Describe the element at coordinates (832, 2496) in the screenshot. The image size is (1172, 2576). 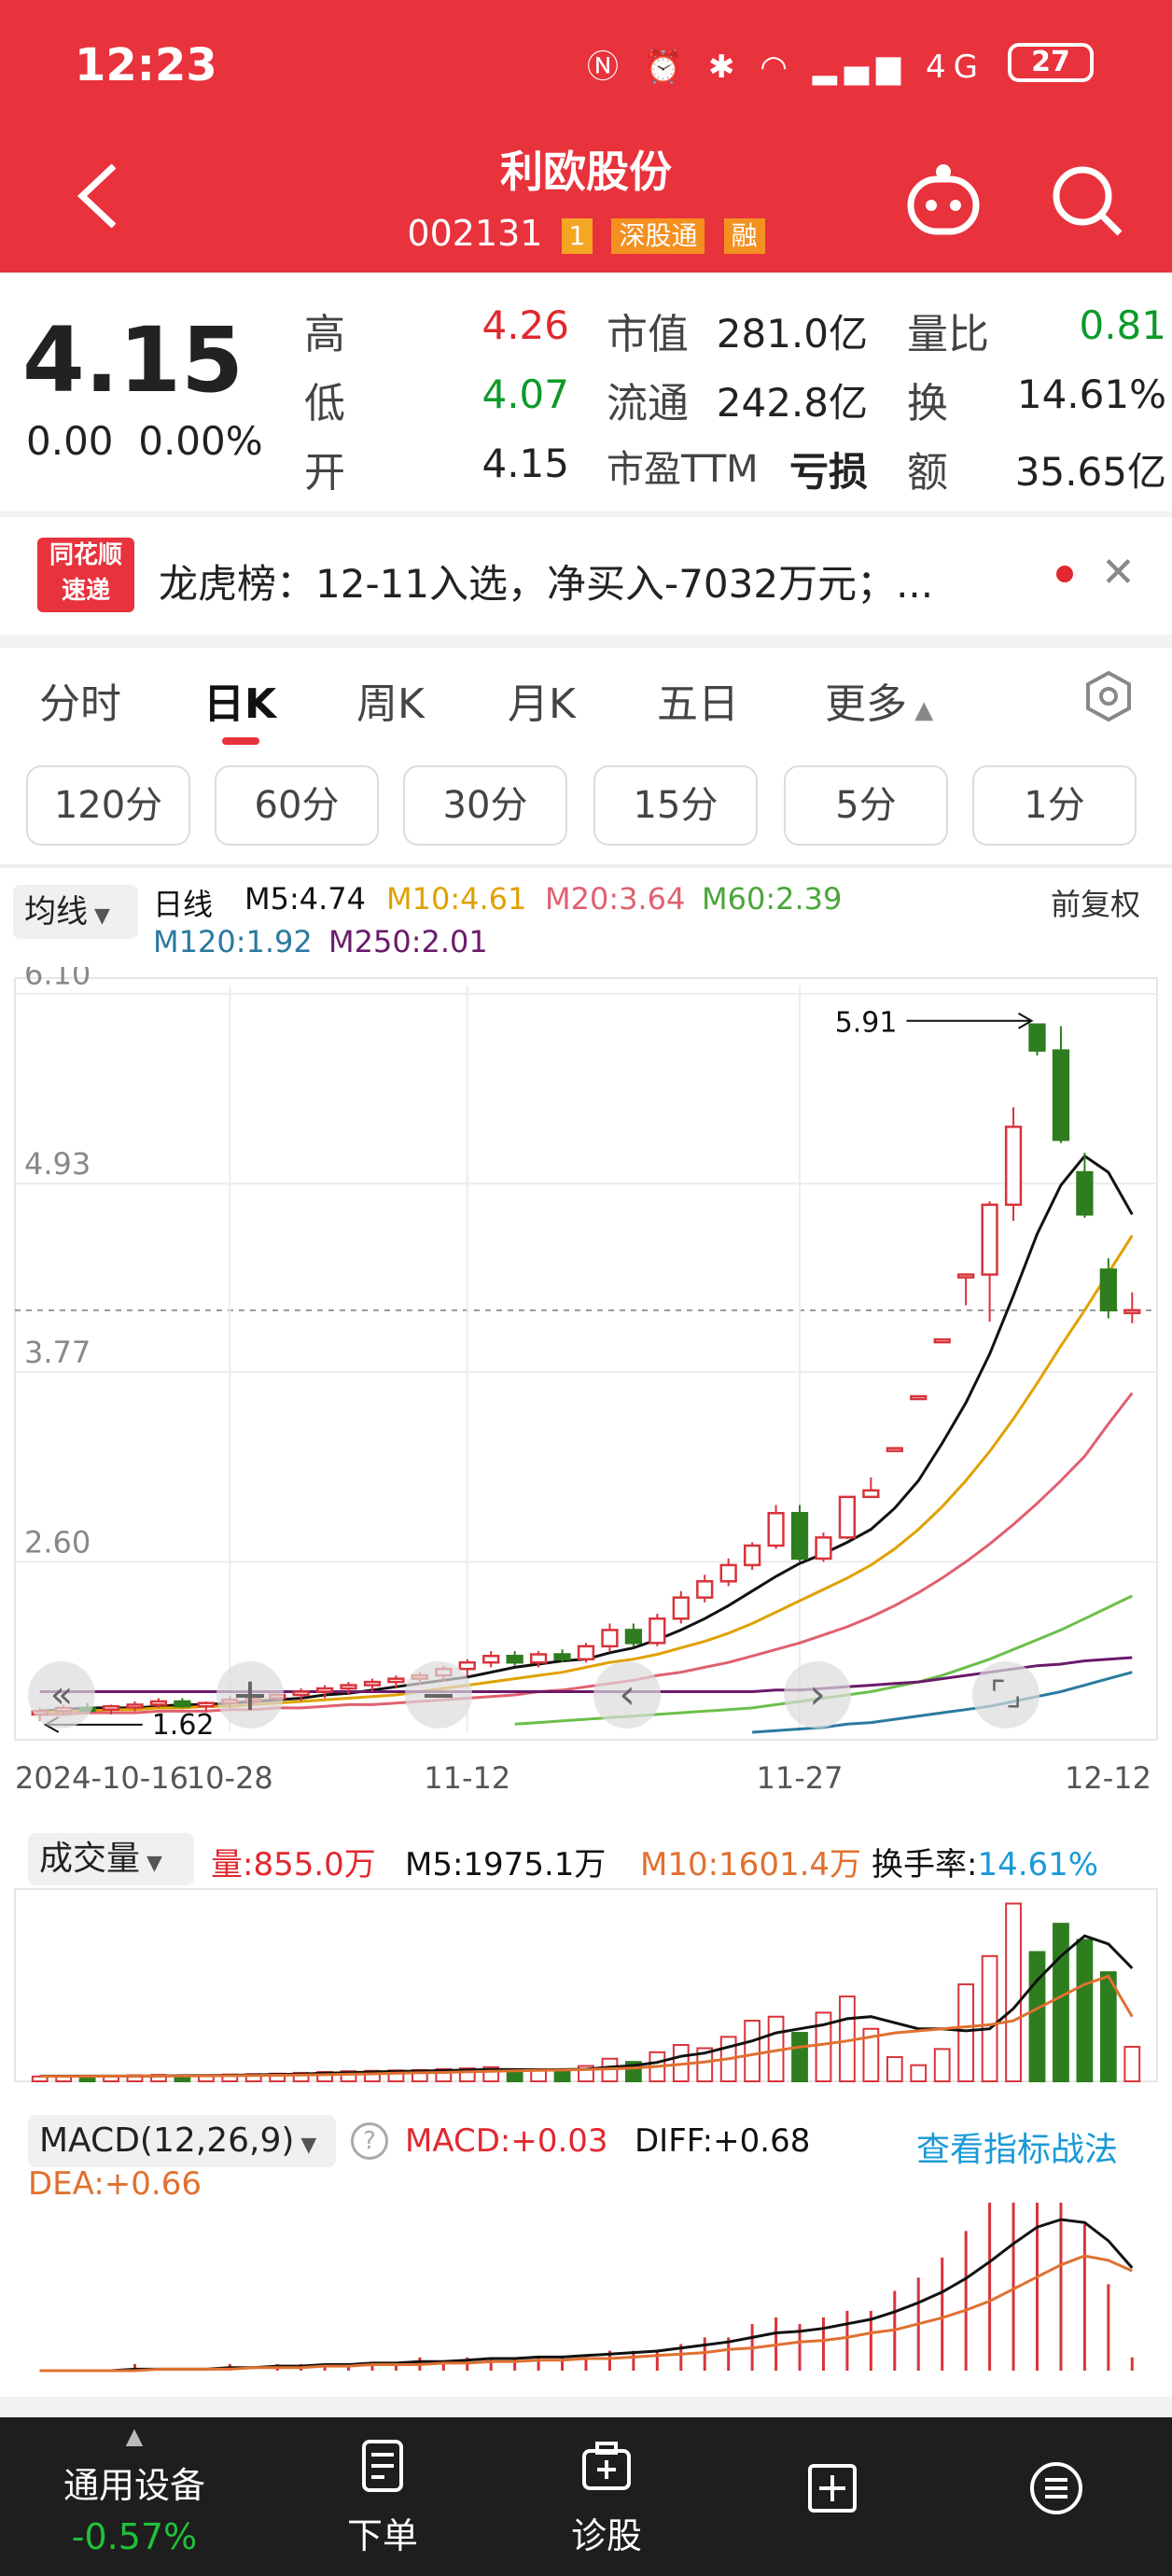
I see `add-watchlist-button` at that location.